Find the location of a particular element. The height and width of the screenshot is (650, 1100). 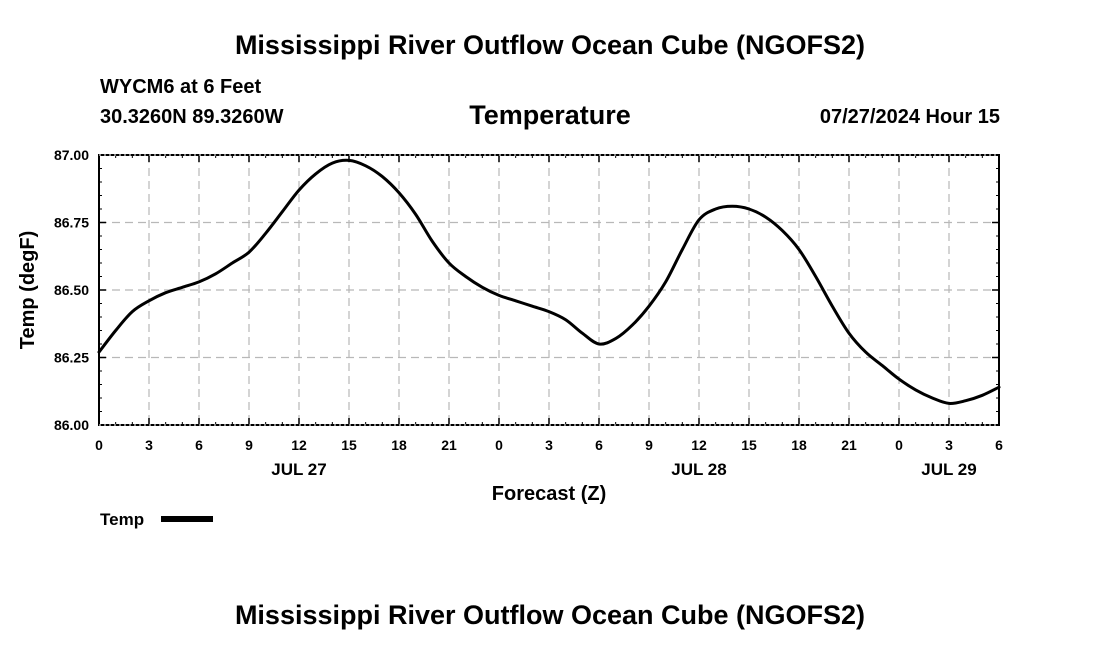

legend-label: Temp is located at coordinates (122, 519).